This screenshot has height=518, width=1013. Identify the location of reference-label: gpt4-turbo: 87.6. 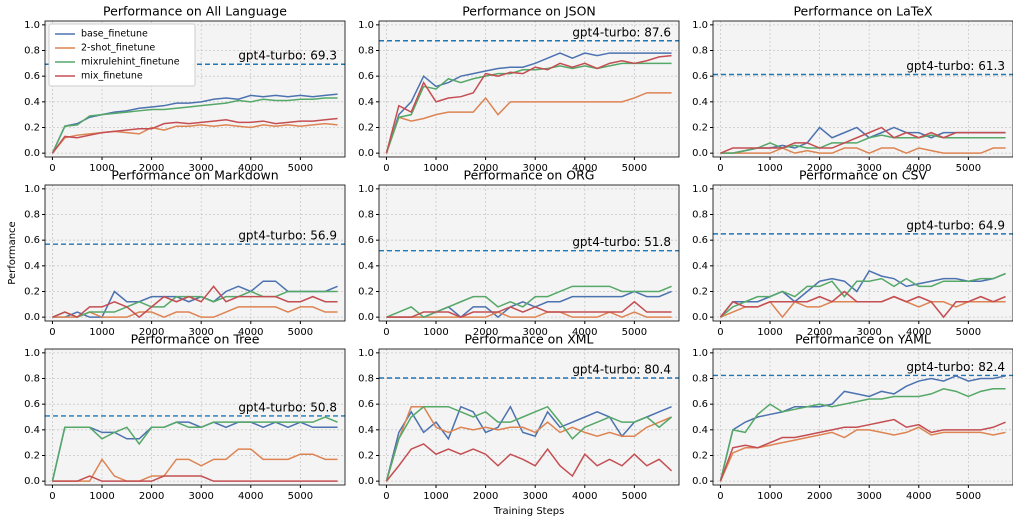
(621, 32).